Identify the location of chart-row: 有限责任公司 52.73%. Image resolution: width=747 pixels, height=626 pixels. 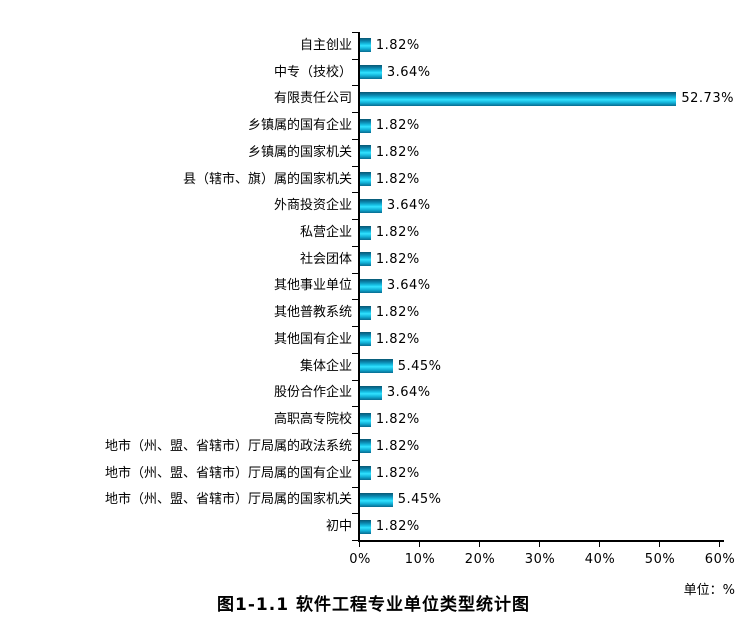
(373, 98).